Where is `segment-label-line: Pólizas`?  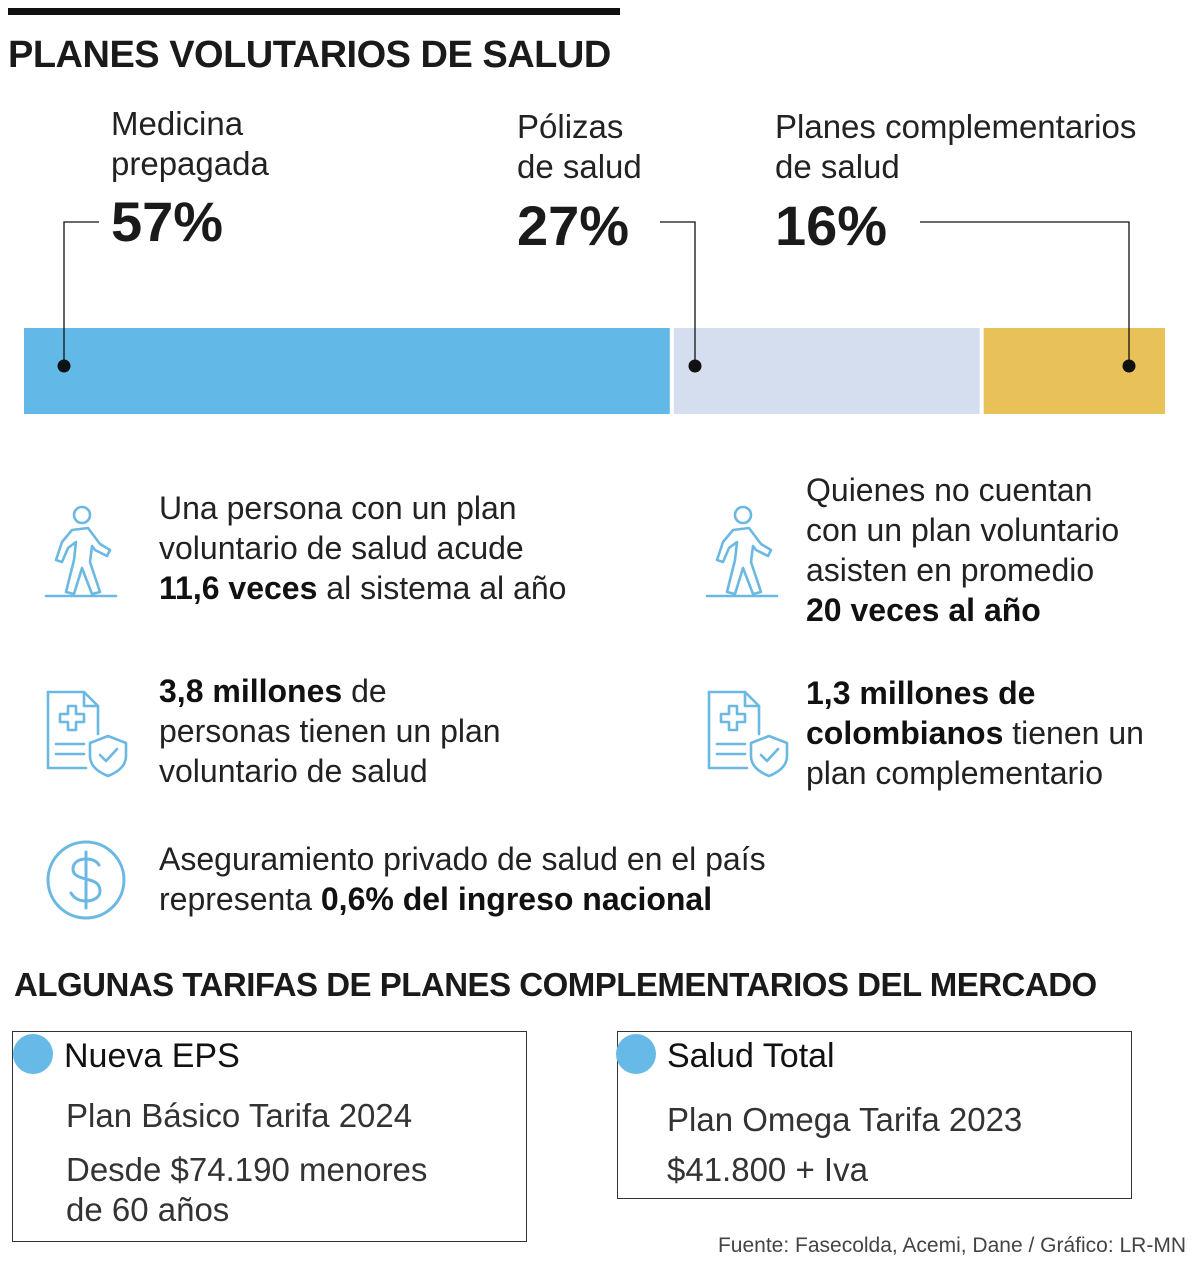 segment-label-line: Pólizas is located at coordinates (570, 126).